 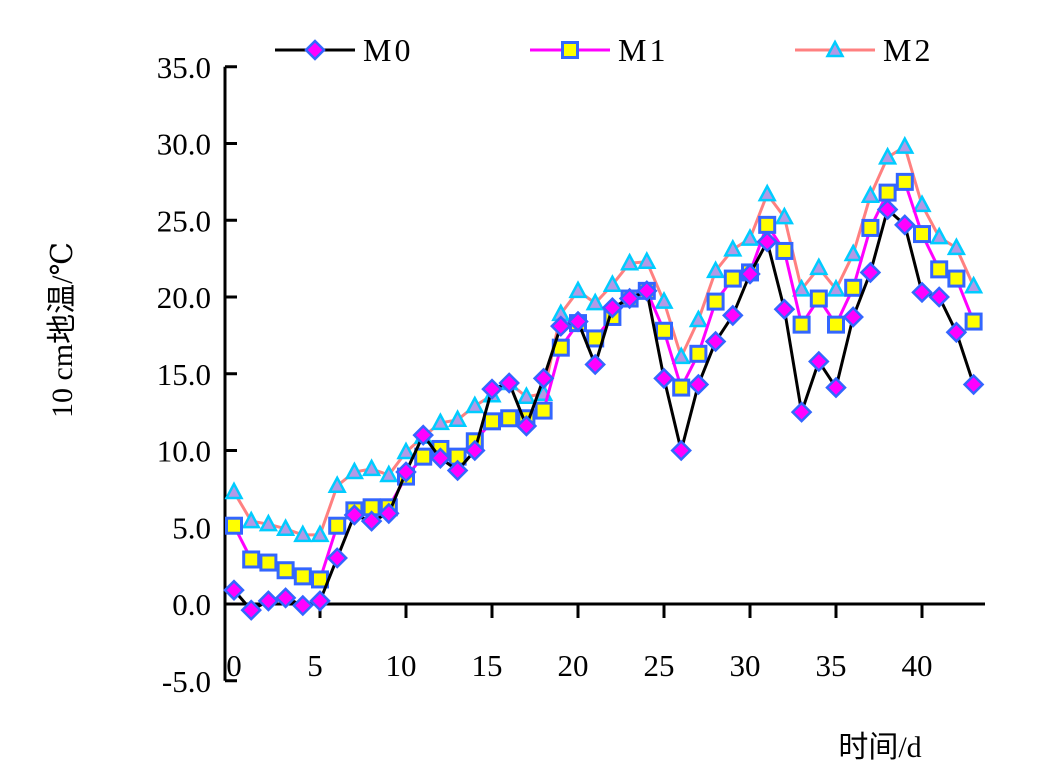 What do you see at coordinates (908, 50) in the screenshot?
I see `legend-label: M2` at bounding box center [908, 50].